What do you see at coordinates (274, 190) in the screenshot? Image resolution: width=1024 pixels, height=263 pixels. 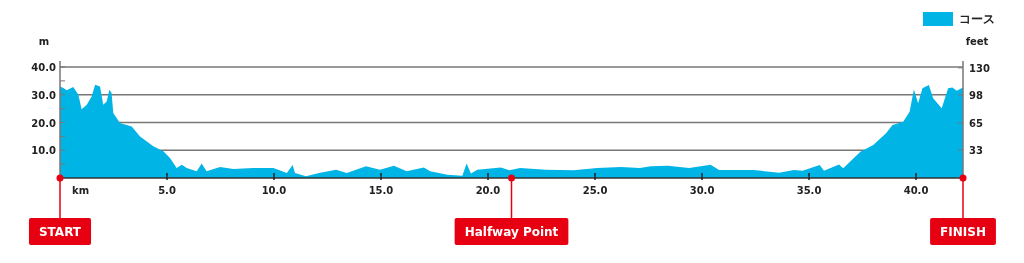 I see `x-tick-label: 10.0` at bounding box center [274, 190].